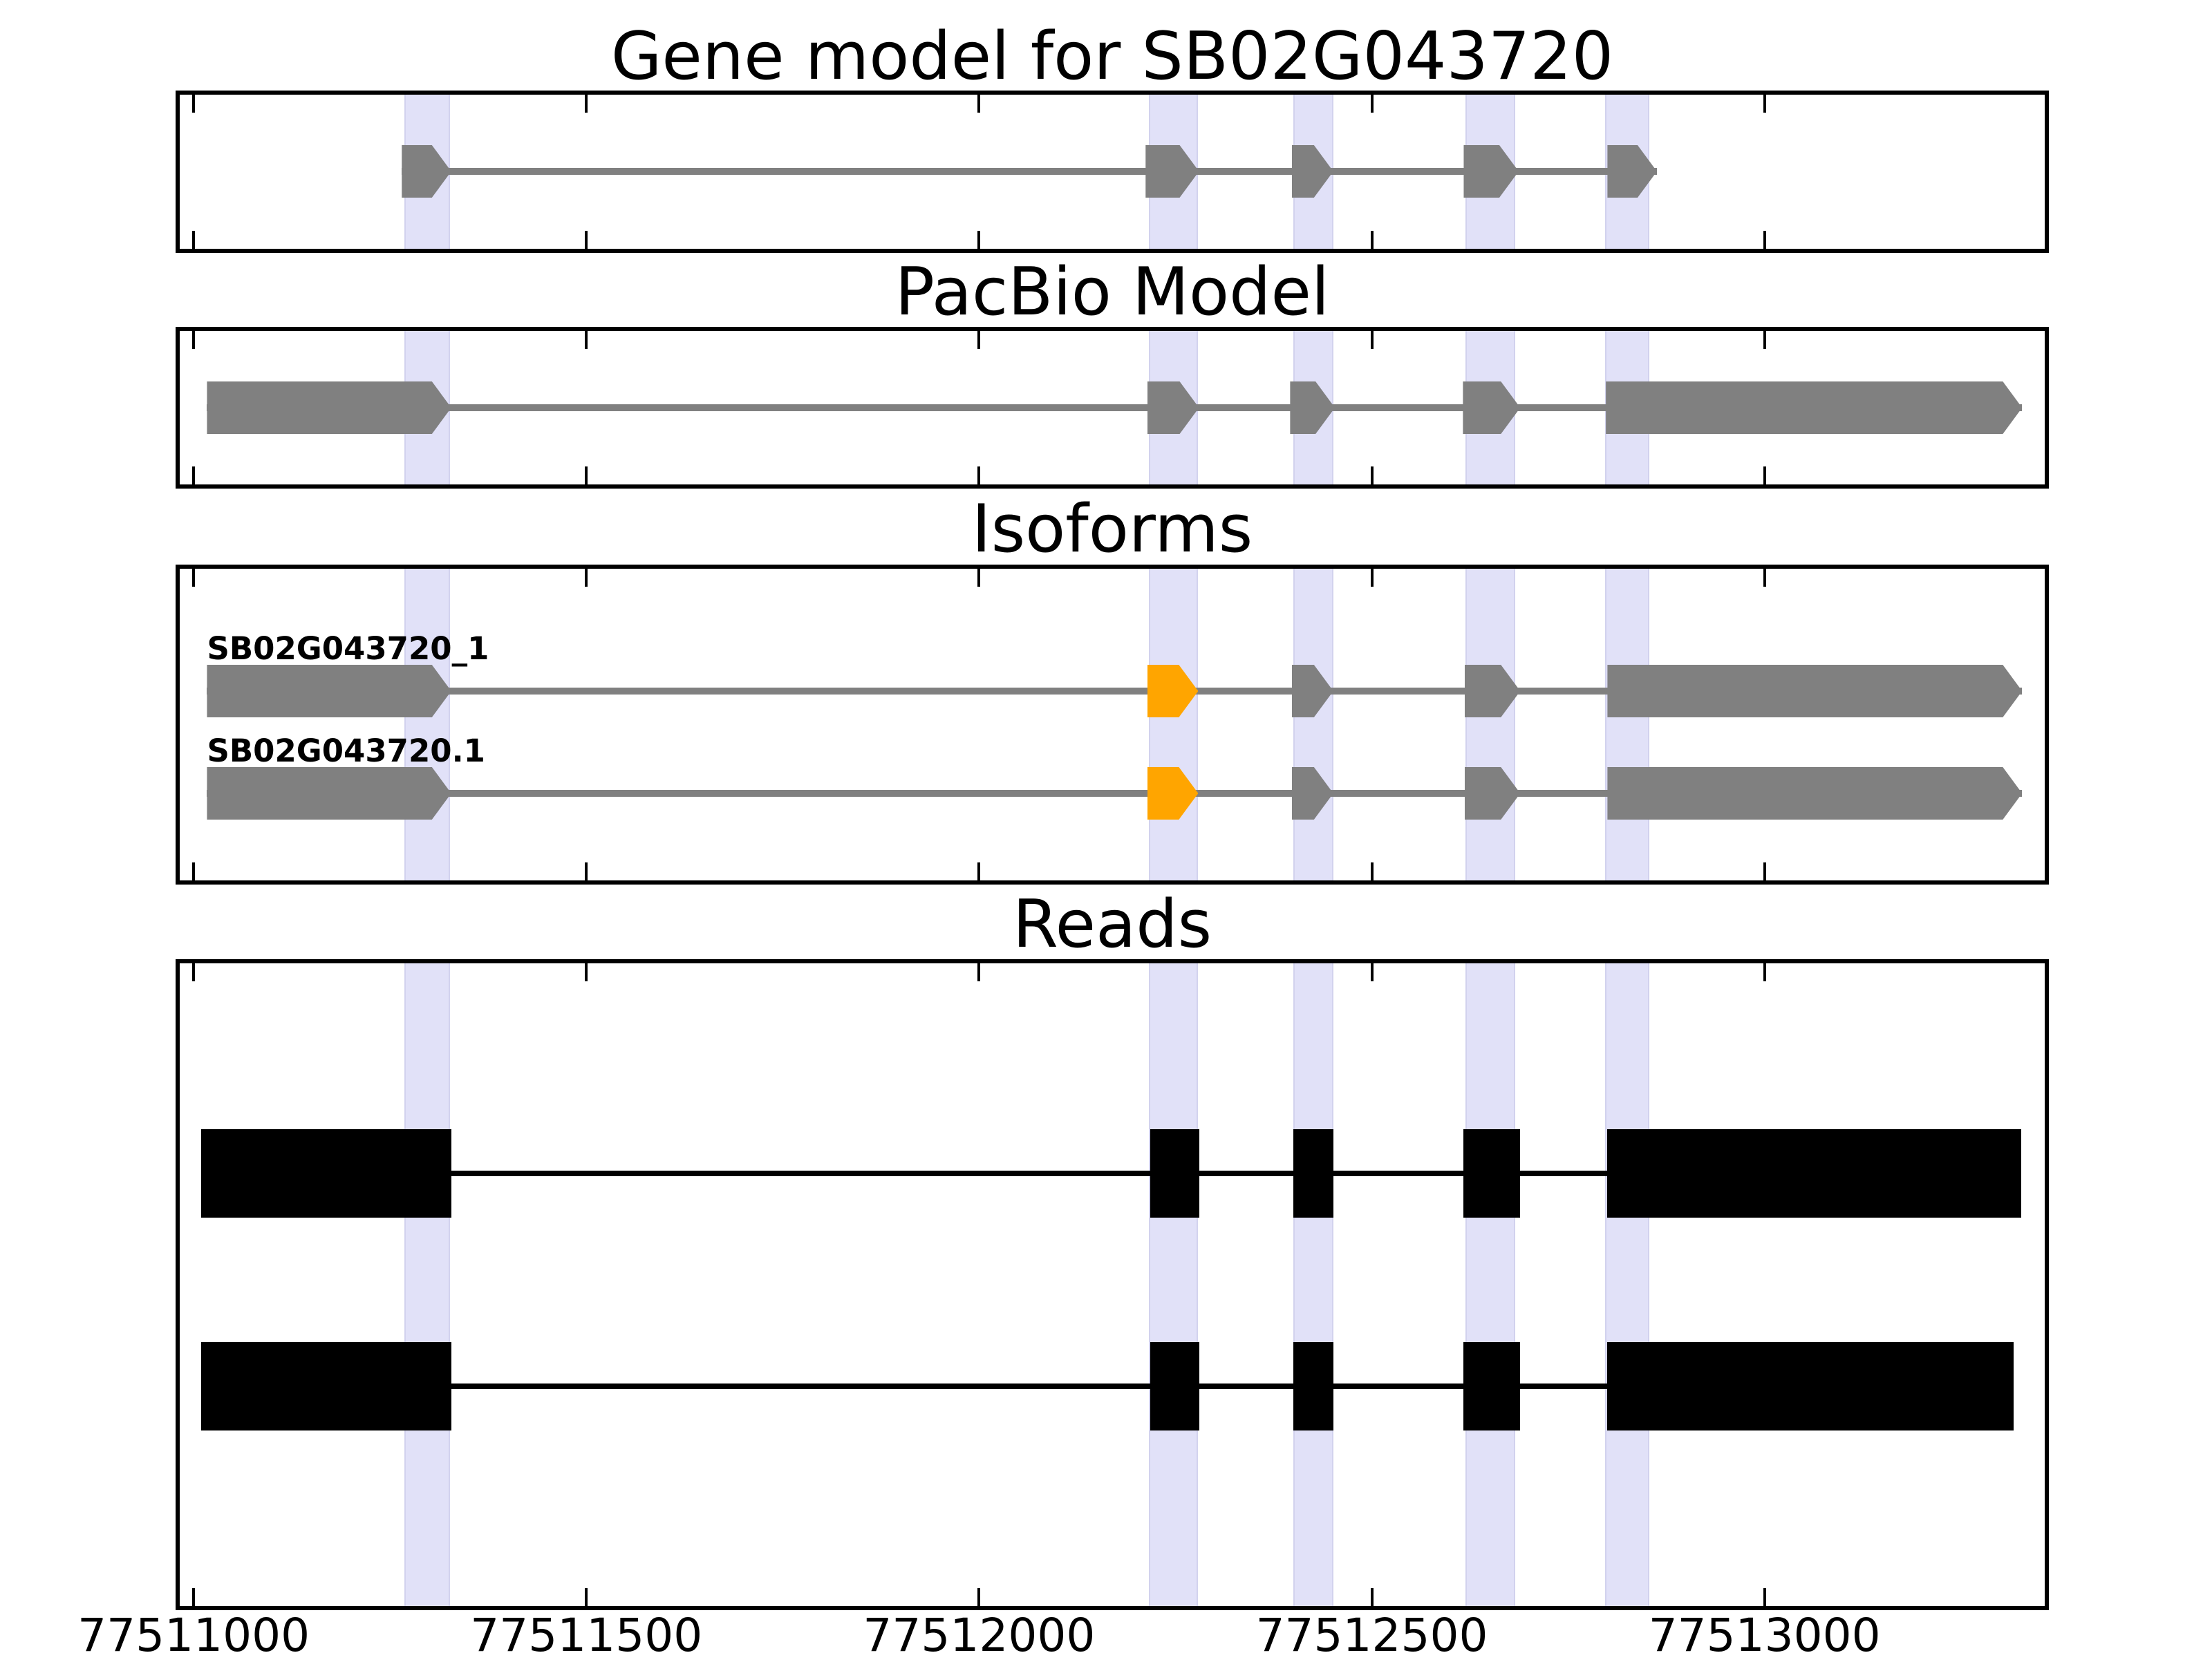 This screenshot has width=2212, height=1662. What do you see at coordinates (586, 1635) in the screenshot?
I see `x-axis-tick-label: 77511500` at bounding box center [586, 1635].